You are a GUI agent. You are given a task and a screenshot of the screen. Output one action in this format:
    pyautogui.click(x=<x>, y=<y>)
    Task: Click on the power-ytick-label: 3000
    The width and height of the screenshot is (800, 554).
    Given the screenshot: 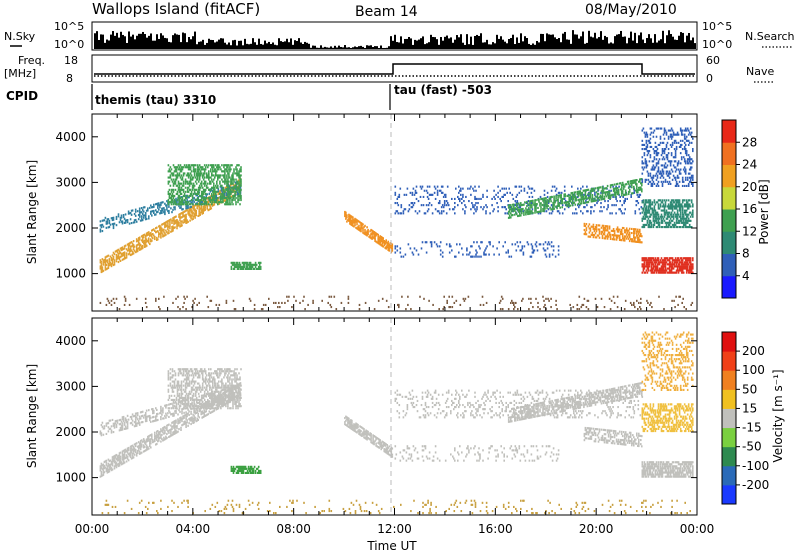 What is the action you would take?
    pyautogui.click(x=70, y=182)
    